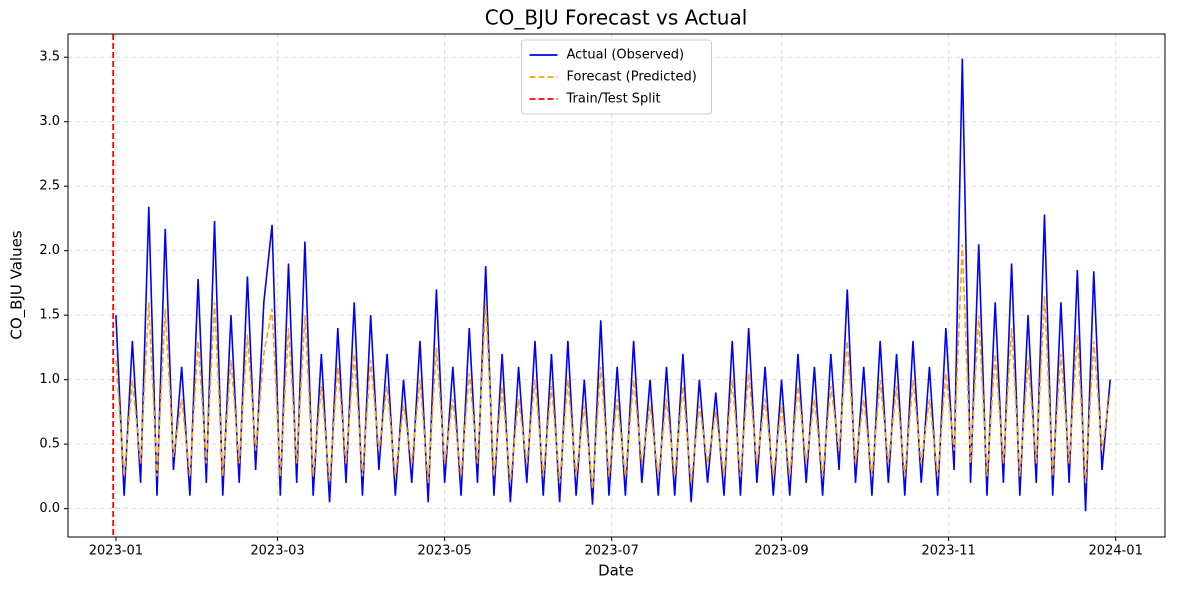  What do you see at coordinates (1116, 551) in the screenshot?
I see `x-tick-label: 2024-01` at bounding box center [1116, 551].